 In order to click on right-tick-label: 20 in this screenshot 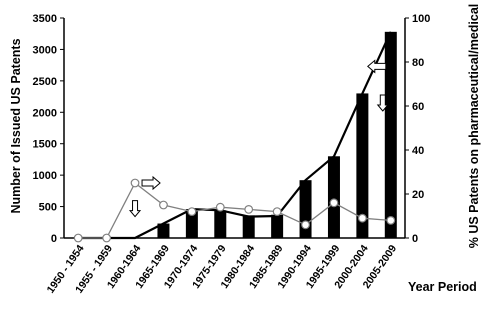, I will do `click(418, 195)`.